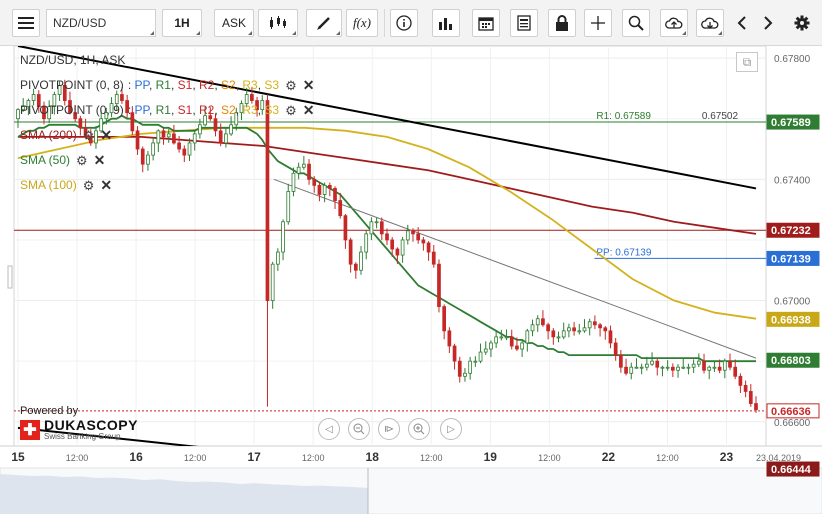 The width and height of the screenshot is (822, 517). Describe the element at coordinates (185, 85) in the screenshot. I see `pivot-label-s1: S1` at that location.